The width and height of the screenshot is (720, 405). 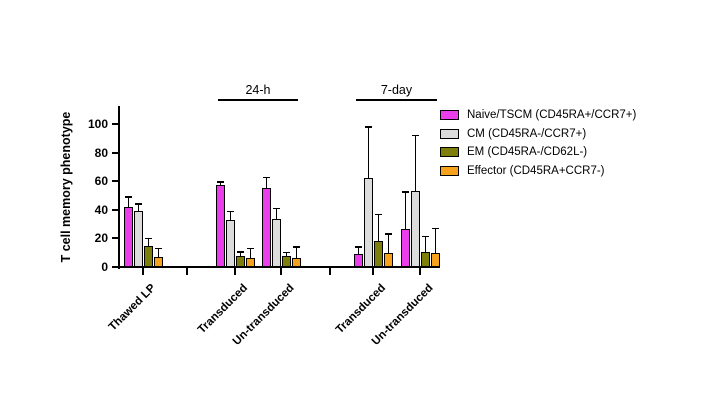 What do you see at coordinates (97, 124) in the screenshot?
I see `y-tick-label: 100` at bounding box center [97, 124].